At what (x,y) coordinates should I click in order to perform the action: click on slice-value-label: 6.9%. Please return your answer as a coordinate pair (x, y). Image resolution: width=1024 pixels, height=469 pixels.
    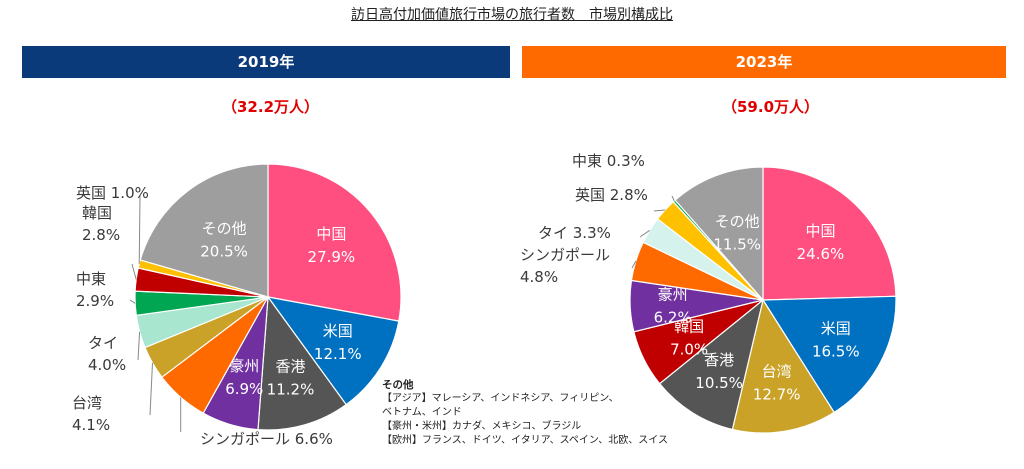
    Looking at the image, I should click on (244, 389).